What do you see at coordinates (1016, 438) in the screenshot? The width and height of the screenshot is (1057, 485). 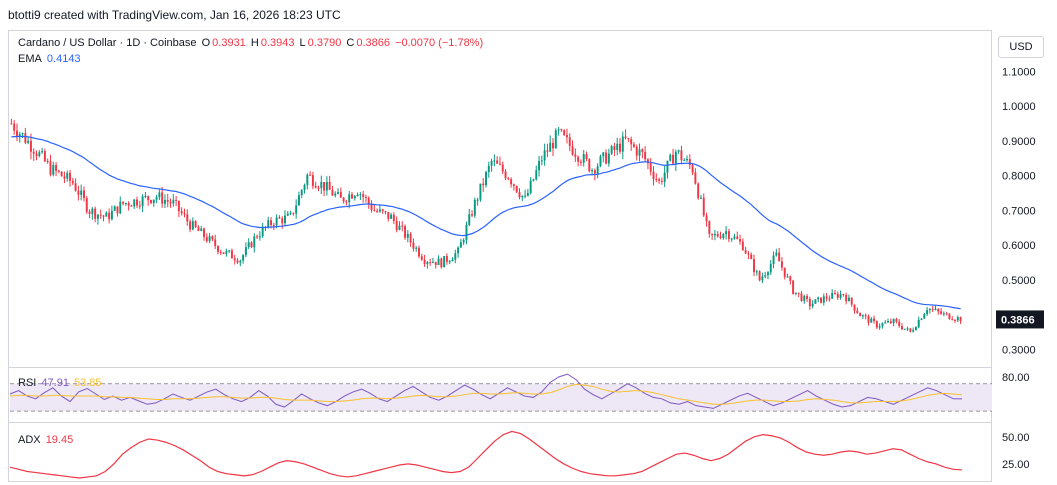 I see `adx-tick-label: 50.00` at bounding box center [1016, 438].